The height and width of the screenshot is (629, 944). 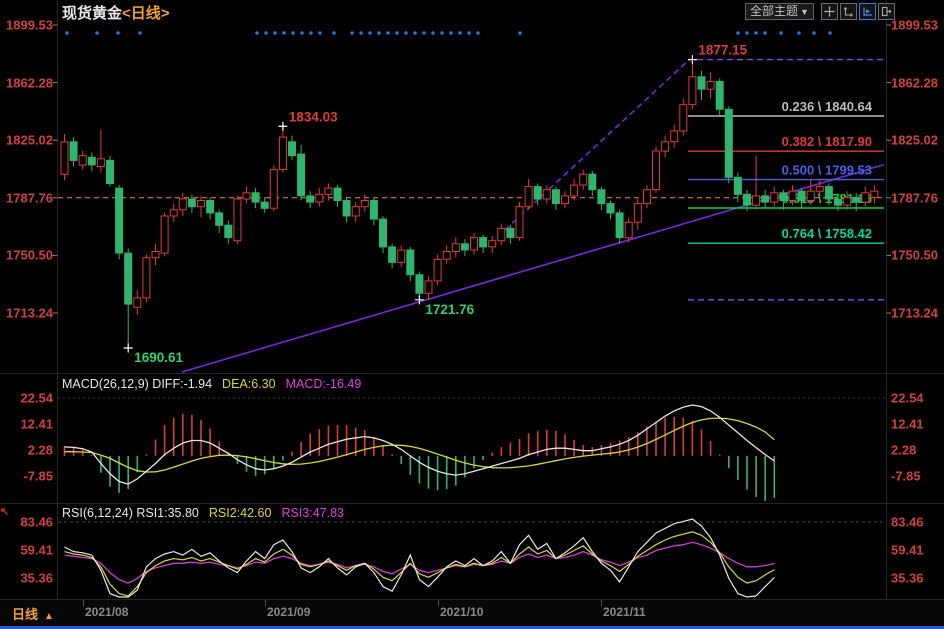 I want to click on macd-dea-line, so click(x=419, y=445).